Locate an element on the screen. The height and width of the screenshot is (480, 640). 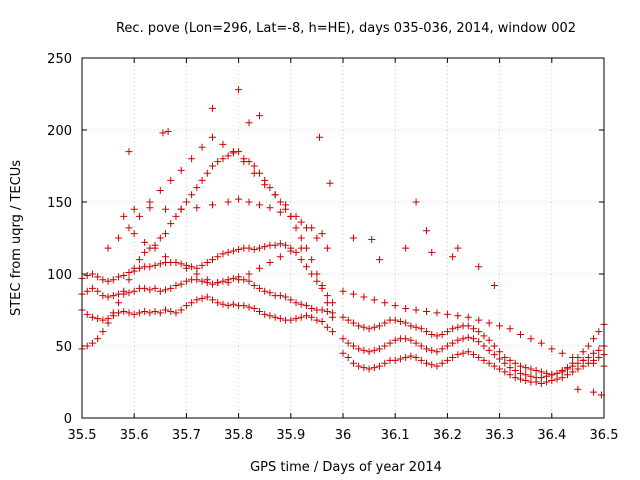
y-tick-label: 200 is located at coordinates (59, 131).